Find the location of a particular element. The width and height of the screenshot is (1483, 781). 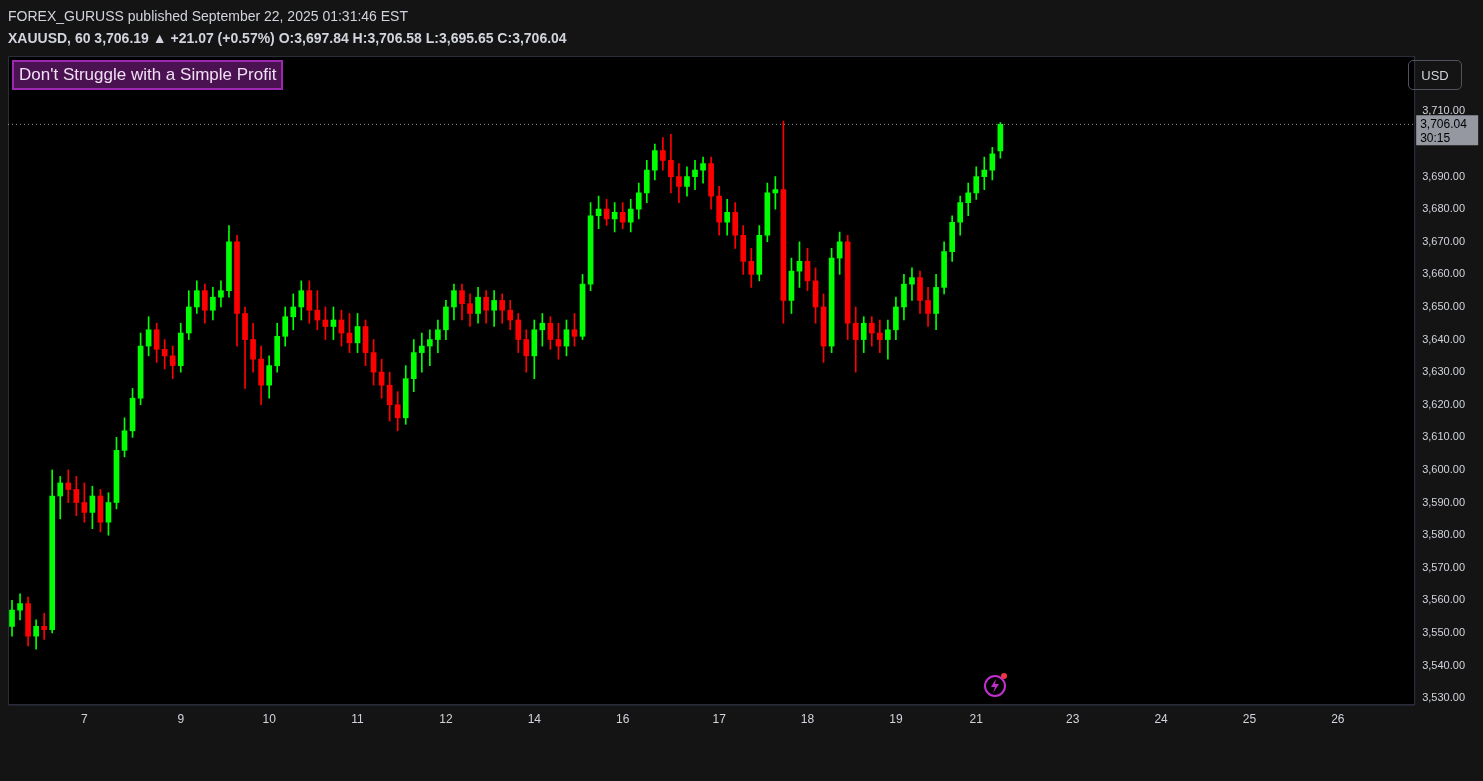

ref-line-label: 3,706.04 is located at coordinates (1444, 123).